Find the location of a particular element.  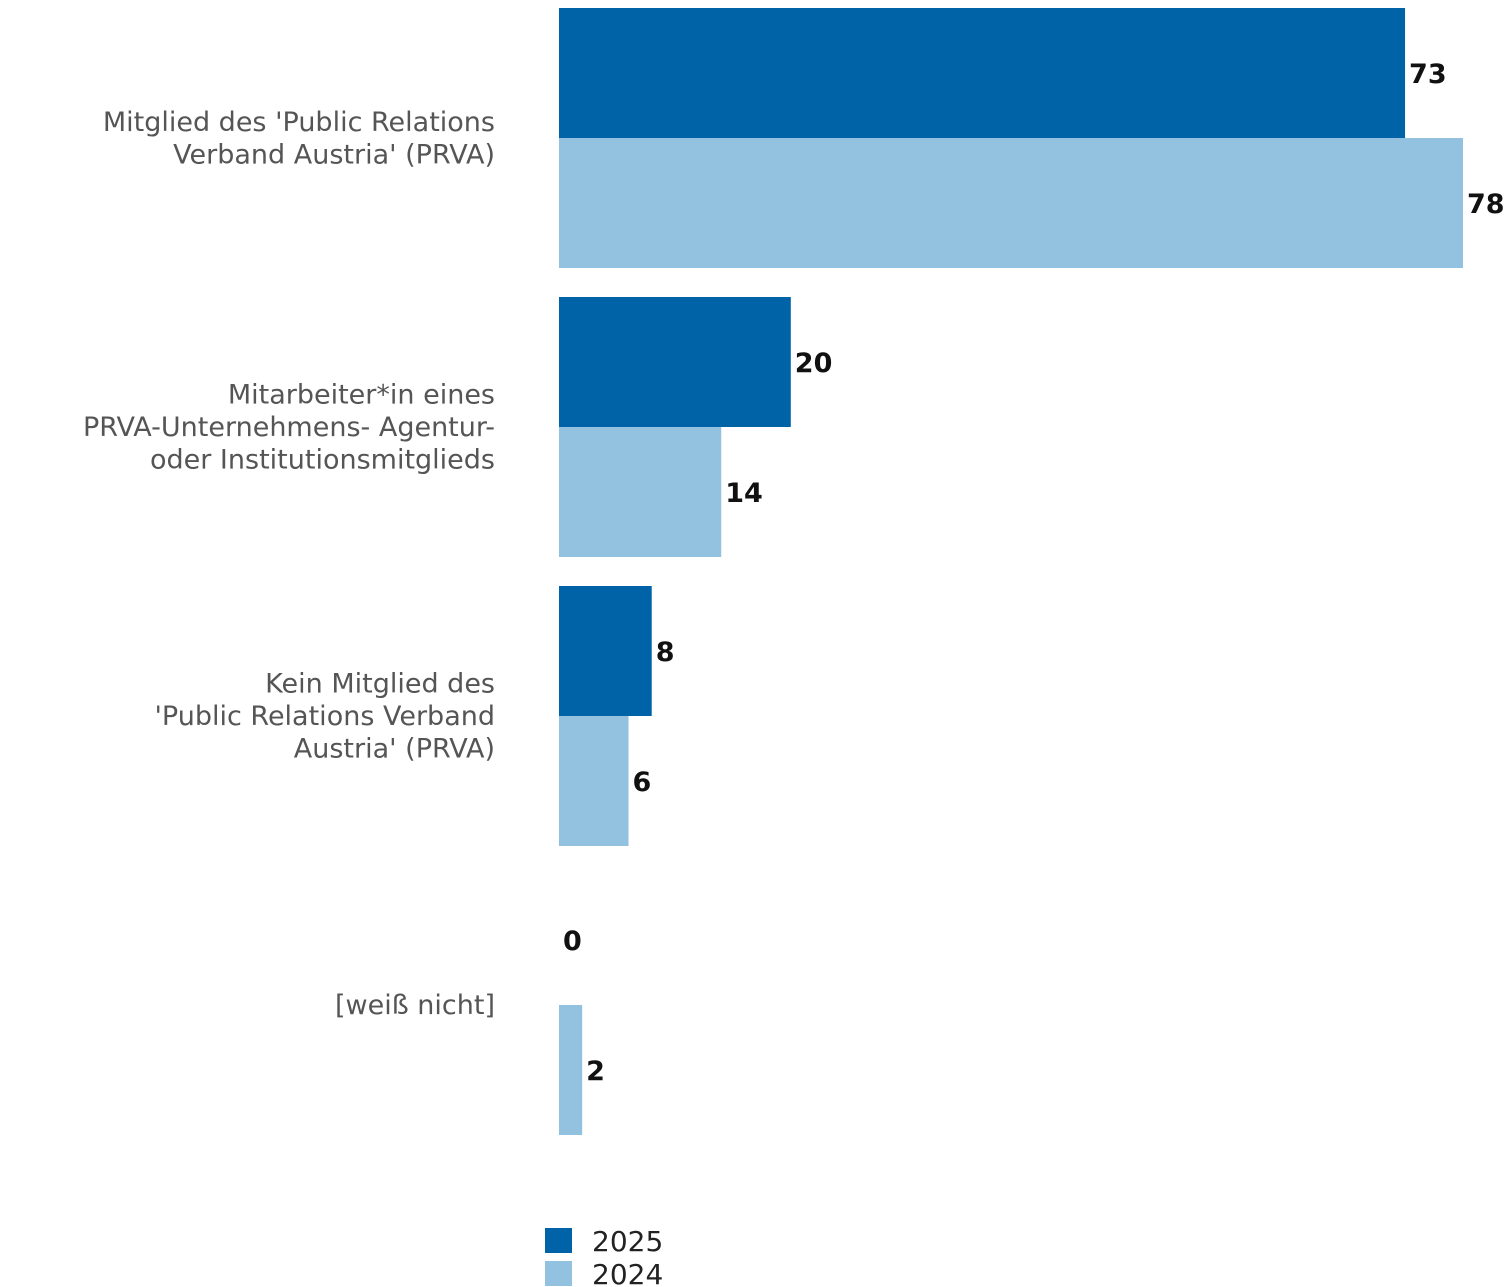

category-label-line: Verband Austria' (PRVA) is located at coordinates (334, 154).